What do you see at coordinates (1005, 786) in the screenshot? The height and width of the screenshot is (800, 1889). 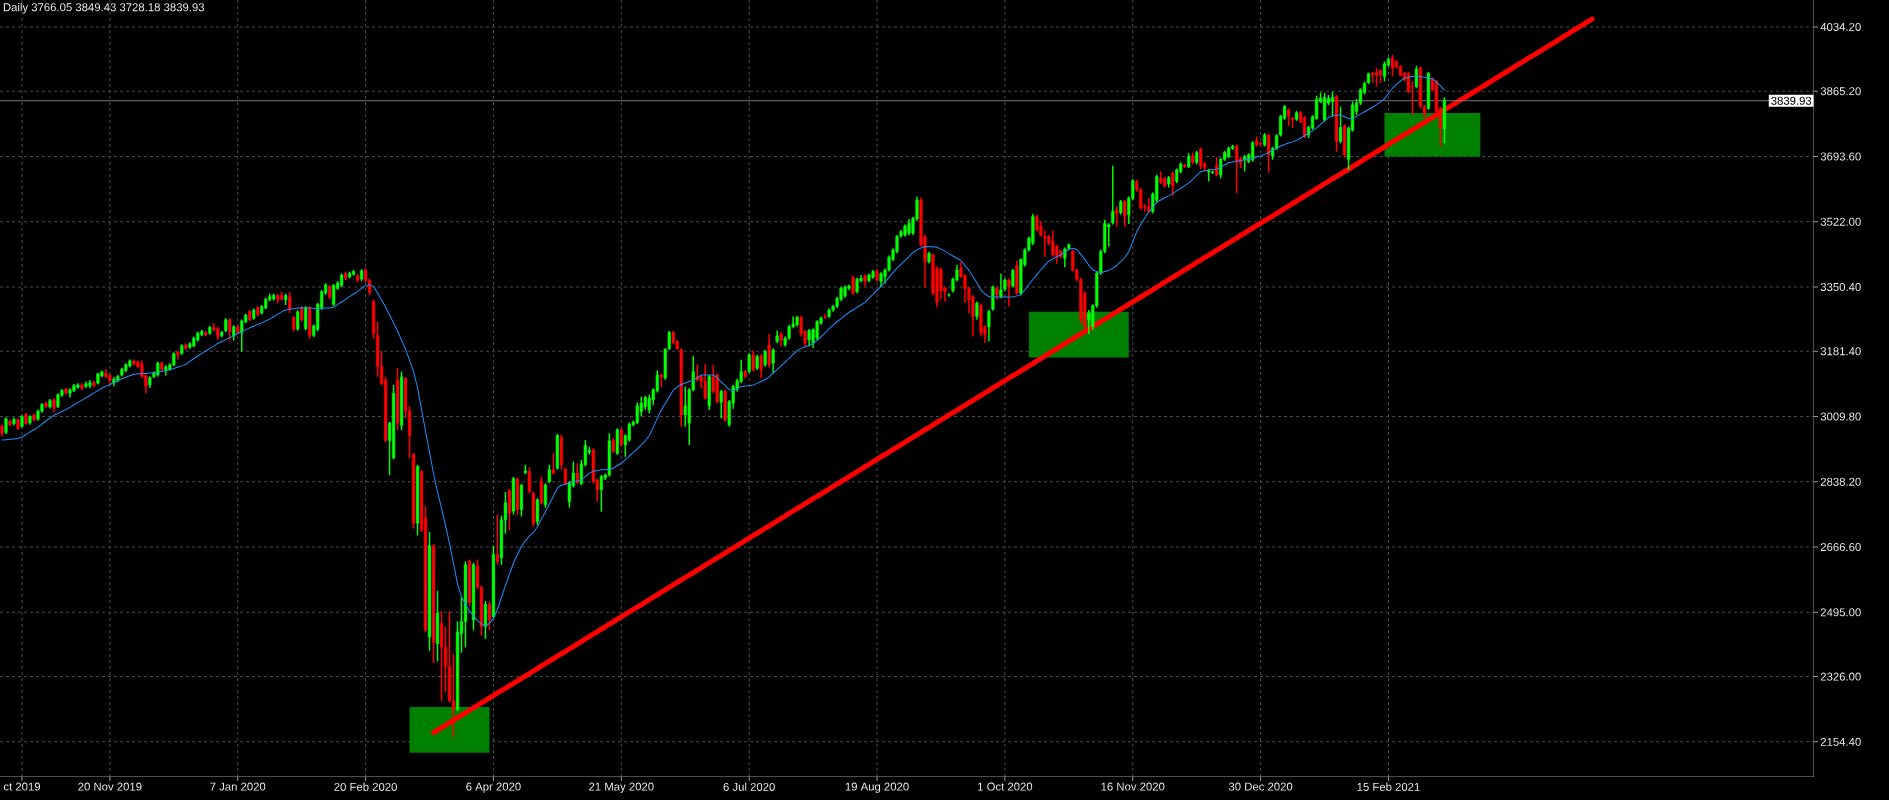 I see `x-tick-label: 1 Oct 2020` at bounding box center [1005, 786].